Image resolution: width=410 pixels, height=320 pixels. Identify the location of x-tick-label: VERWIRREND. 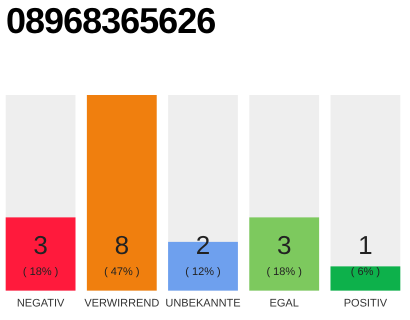
(122, 303).